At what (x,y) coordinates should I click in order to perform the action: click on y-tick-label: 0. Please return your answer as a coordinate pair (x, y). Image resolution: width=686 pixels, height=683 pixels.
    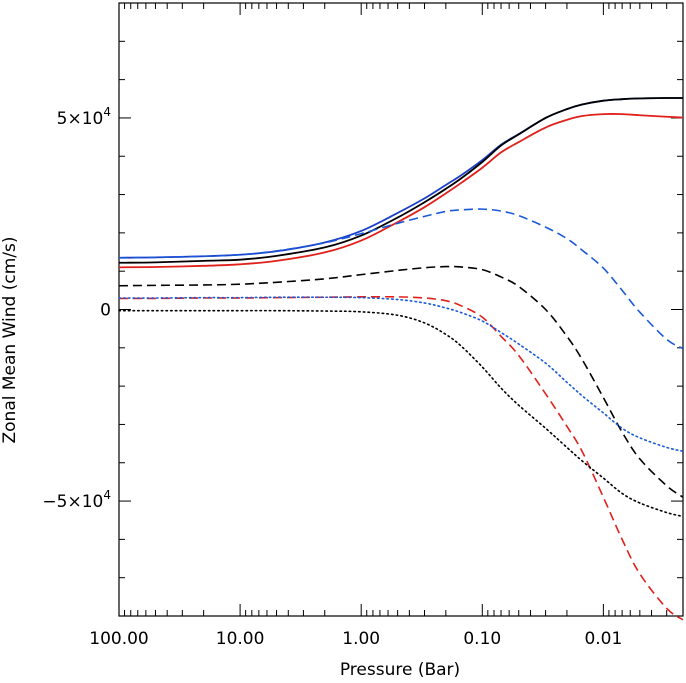
    Looking at the image, I should click on (105, 311).